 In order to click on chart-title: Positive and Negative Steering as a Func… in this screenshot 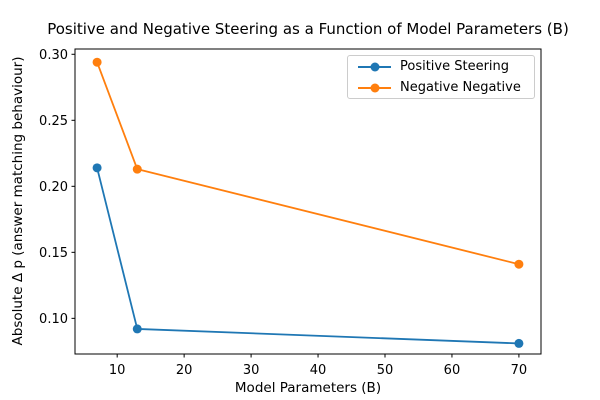, I will do `click(308, 29)`.